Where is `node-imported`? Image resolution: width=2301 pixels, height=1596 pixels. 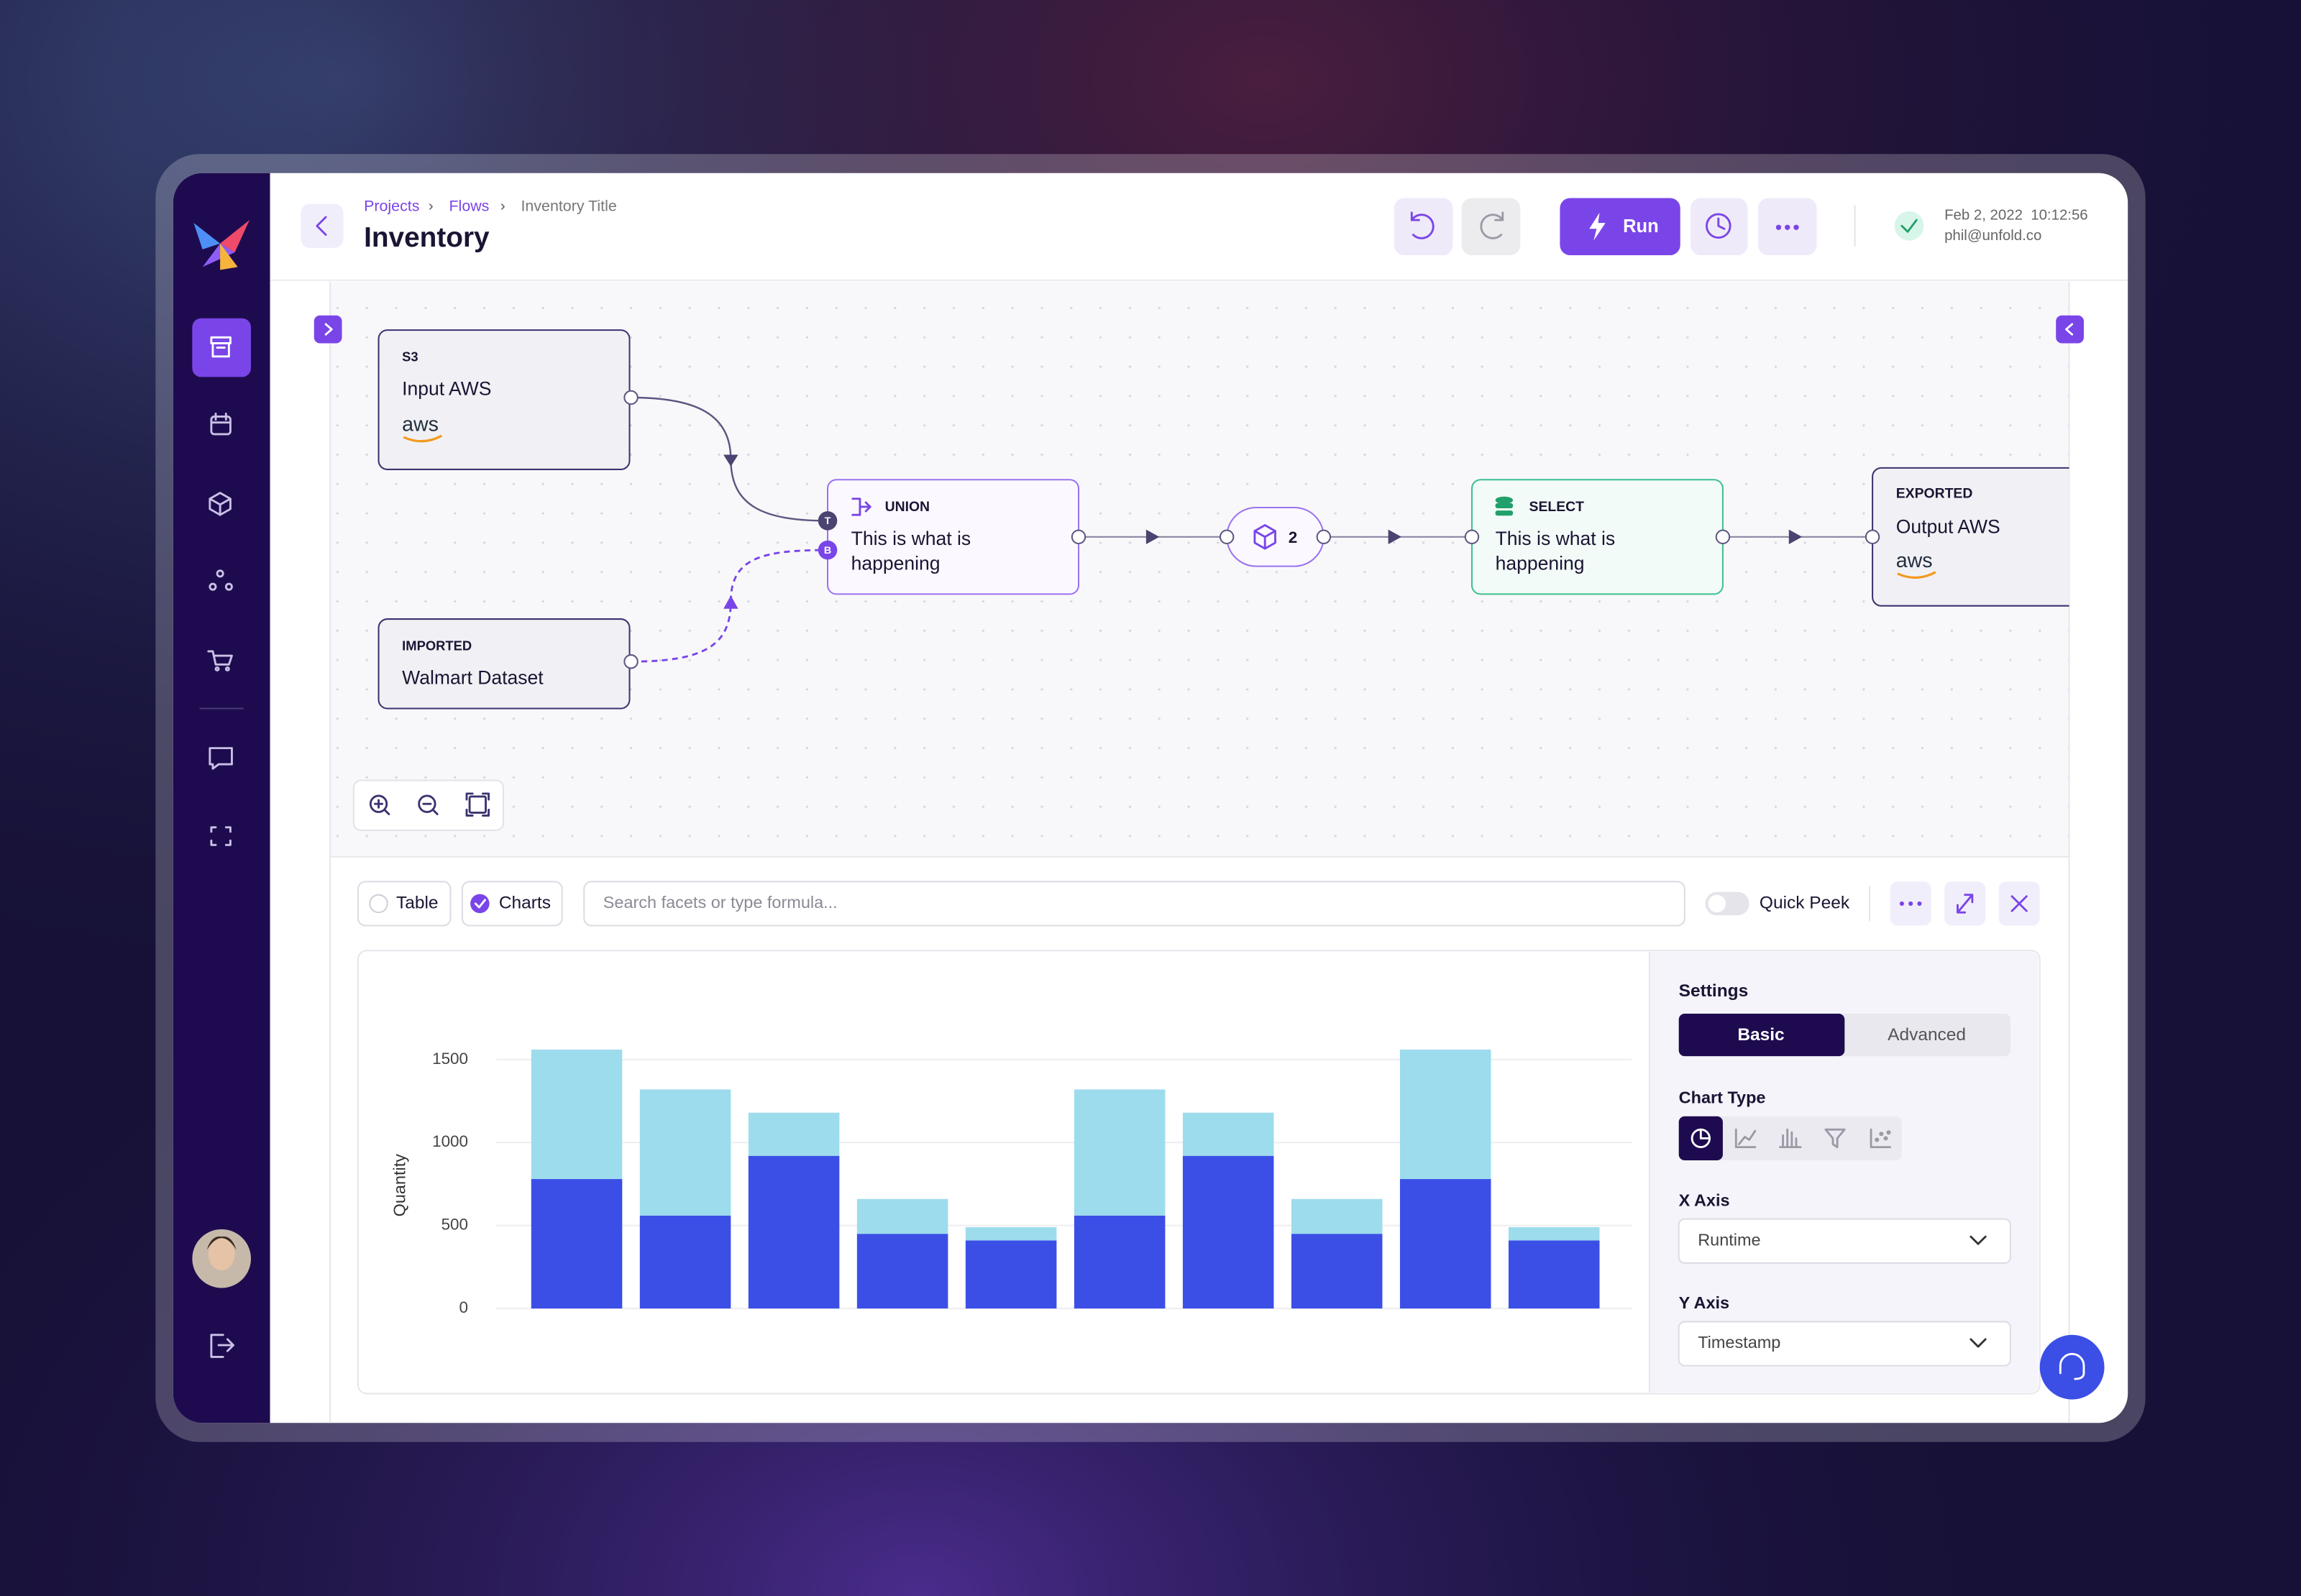 node-imported is located at coordinates (505, 664).